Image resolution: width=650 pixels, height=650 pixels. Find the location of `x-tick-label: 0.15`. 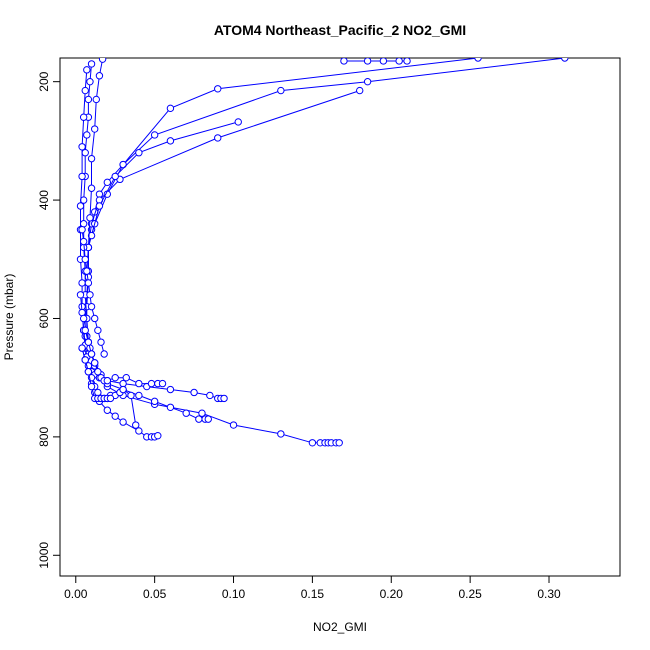

x-tick-label: 0.15 is located at coordinates (313, 594).